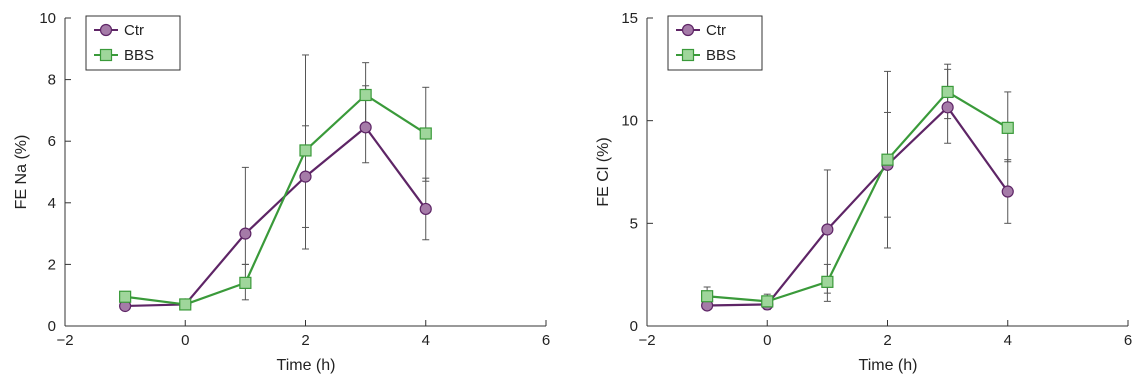 The image size is (1137, 381). What do you see at coordinates (21, 172) in the screenshot?
I see `y-axis-label: FE Na (%)` at bounding box center [21, 172].